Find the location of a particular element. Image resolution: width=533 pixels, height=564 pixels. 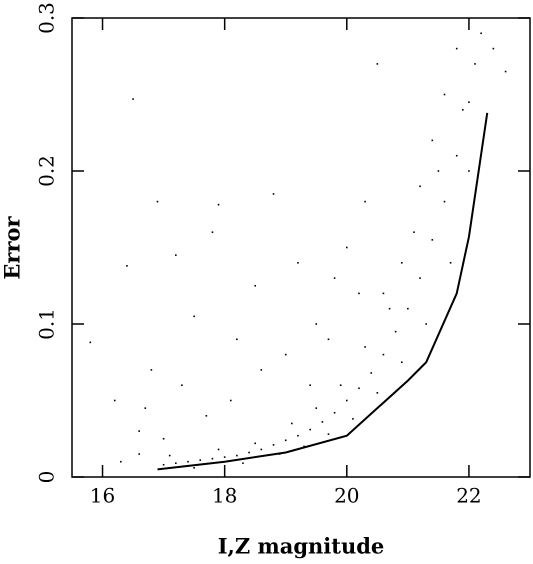

x-tick-label: 16 is located at coordinates (102, 496).